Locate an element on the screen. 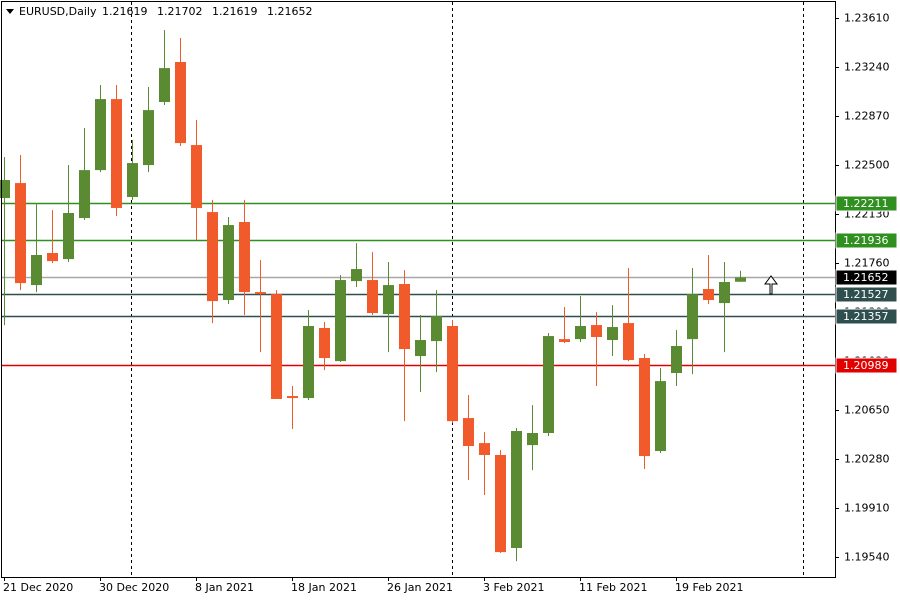 The width and height of the screenshot is (900, 600). x-tick-label: 30 Dec 2020 is located at coordinates (134, 587).